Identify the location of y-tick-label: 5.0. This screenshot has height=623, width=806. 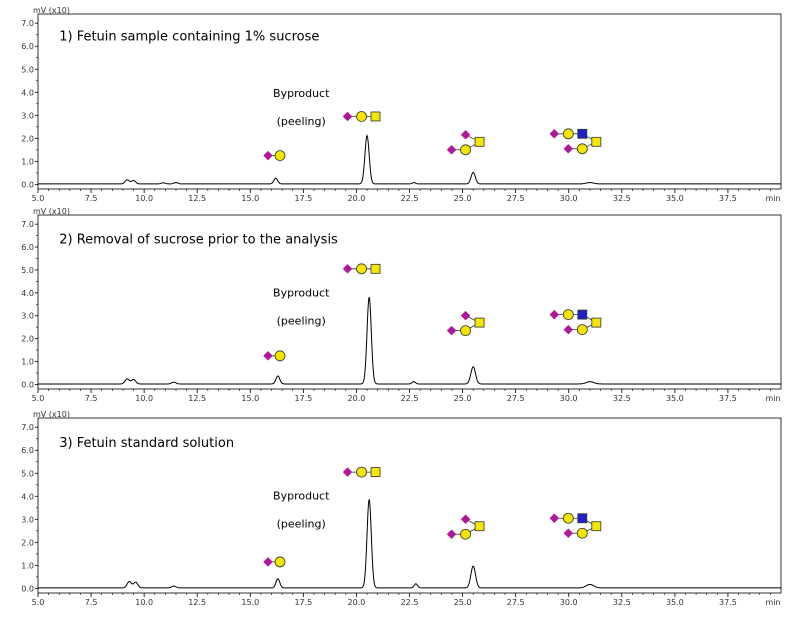
(27, 270).